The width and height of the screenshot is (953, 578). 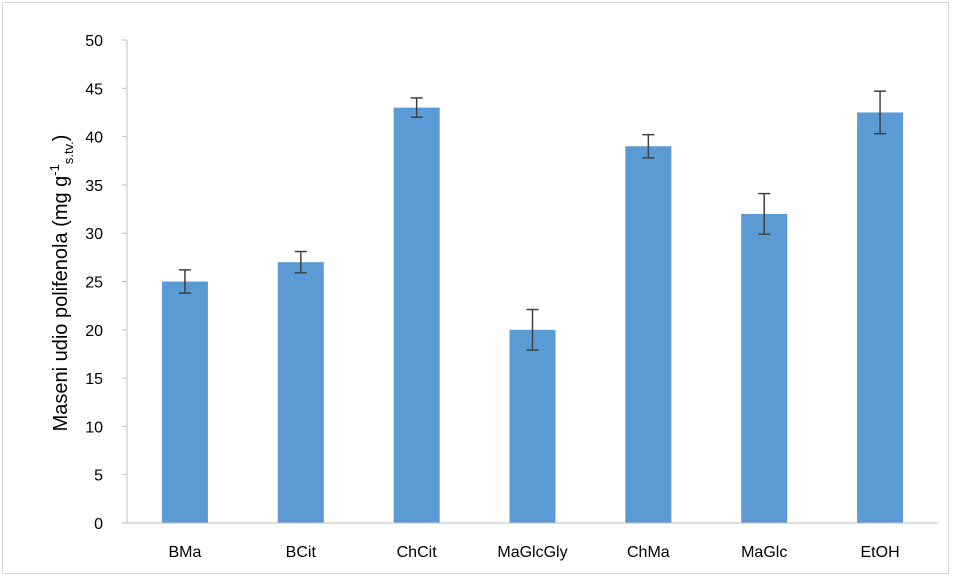 What do you see at coordinates (98, 476) in the screenshot?
I see `y-tick-label: 5` at bounding box center [98, 476].